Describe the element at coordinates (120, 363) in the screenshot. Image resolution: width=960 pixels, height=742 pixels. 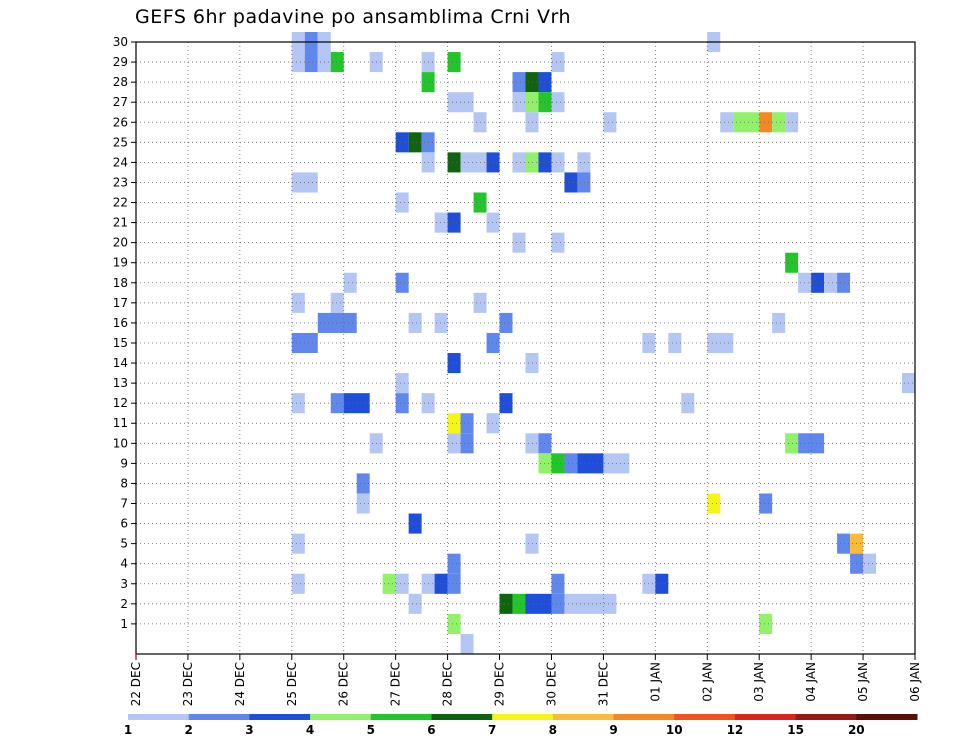
I see `y-tick-label: 14` at that location.